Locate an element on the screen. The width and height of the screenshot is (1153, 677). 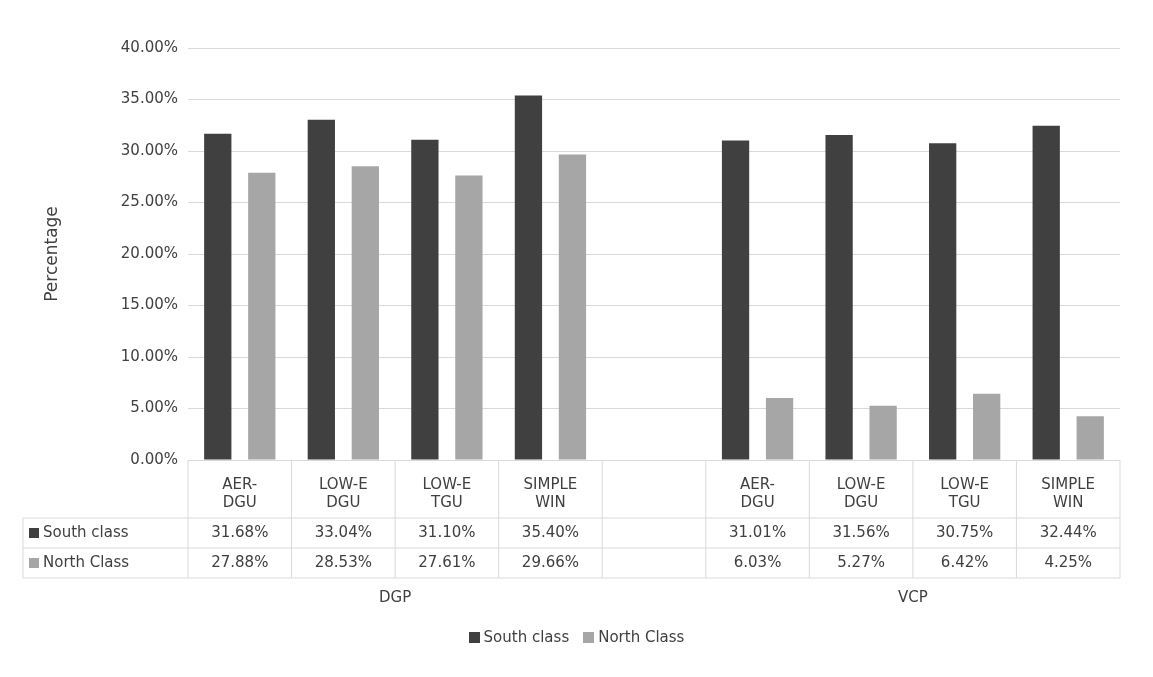
y-tick-label: 0.00% is located at coordinates (154, 458).